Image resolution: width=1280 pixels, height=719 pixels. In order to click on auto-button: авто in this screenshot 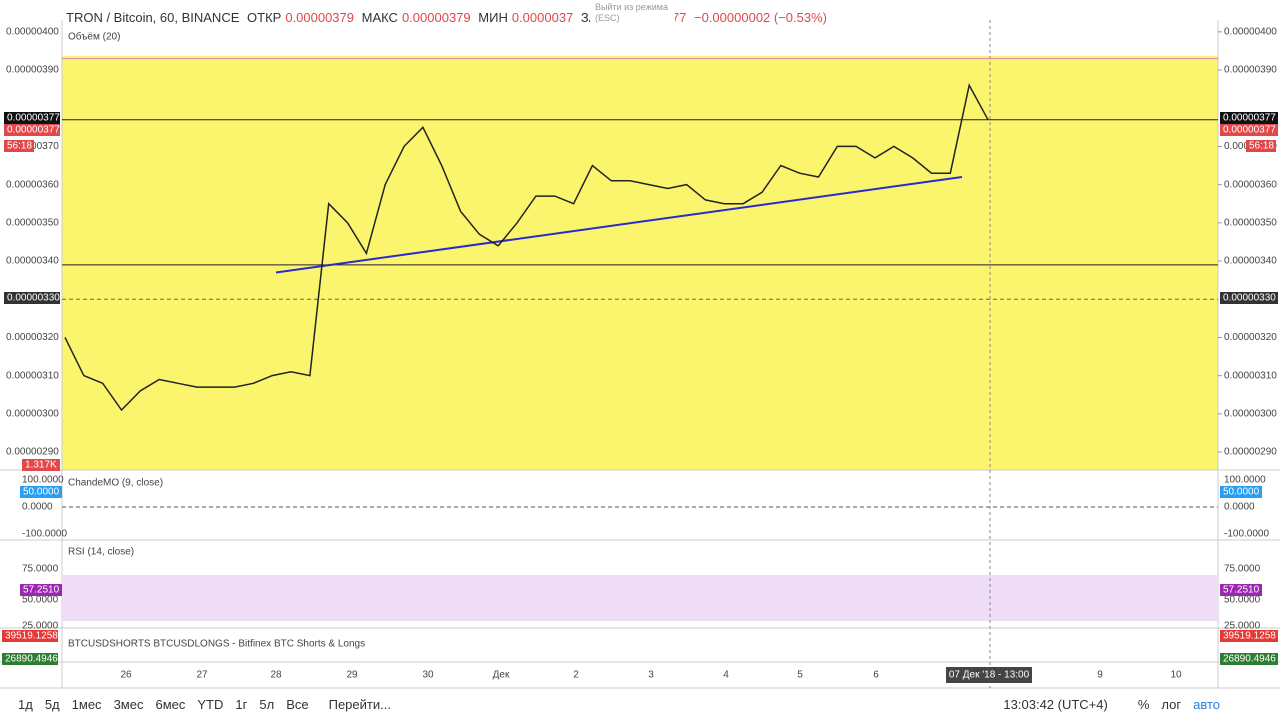, I will do `click(1206, 704)`.